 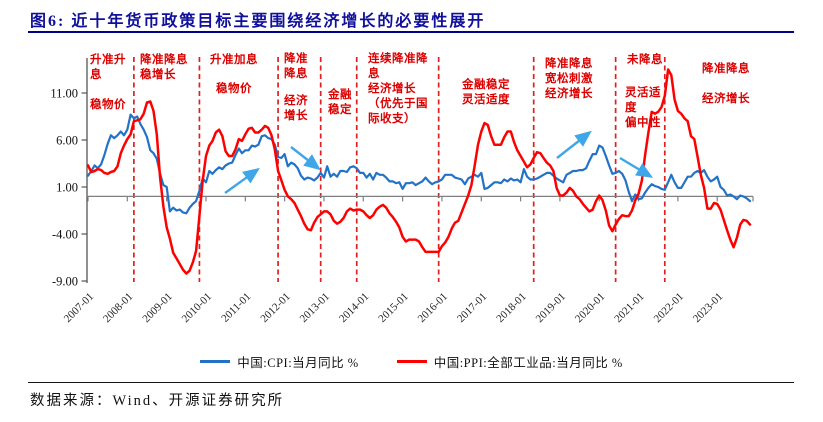 I want to click on x-axis-label: 2019-01, so click(x=551, y=308).